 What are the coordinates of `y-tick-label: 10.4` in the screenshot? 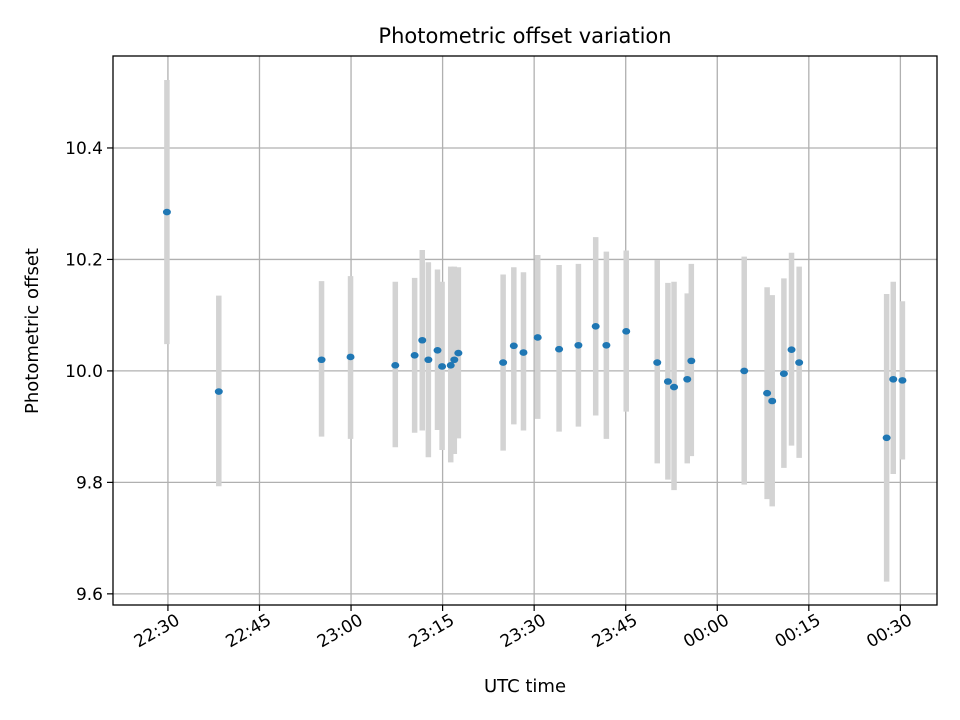 It's located at (84, 149).